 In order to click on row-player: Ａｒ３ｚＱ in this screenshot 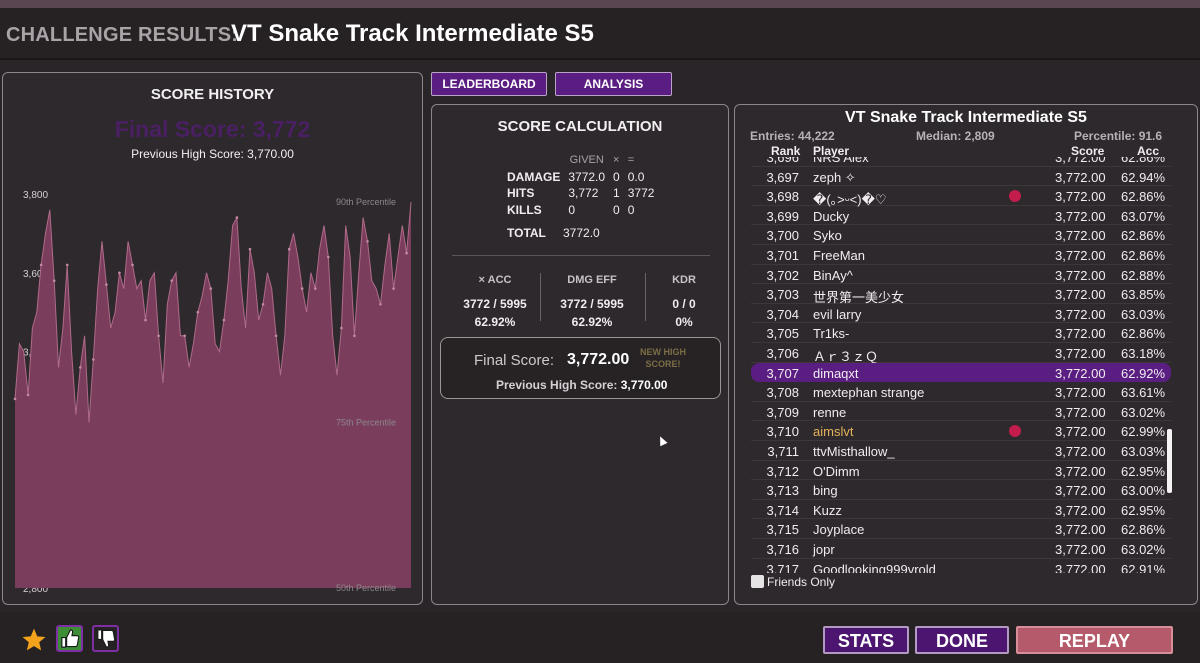, I will do `click(846, 356)`.